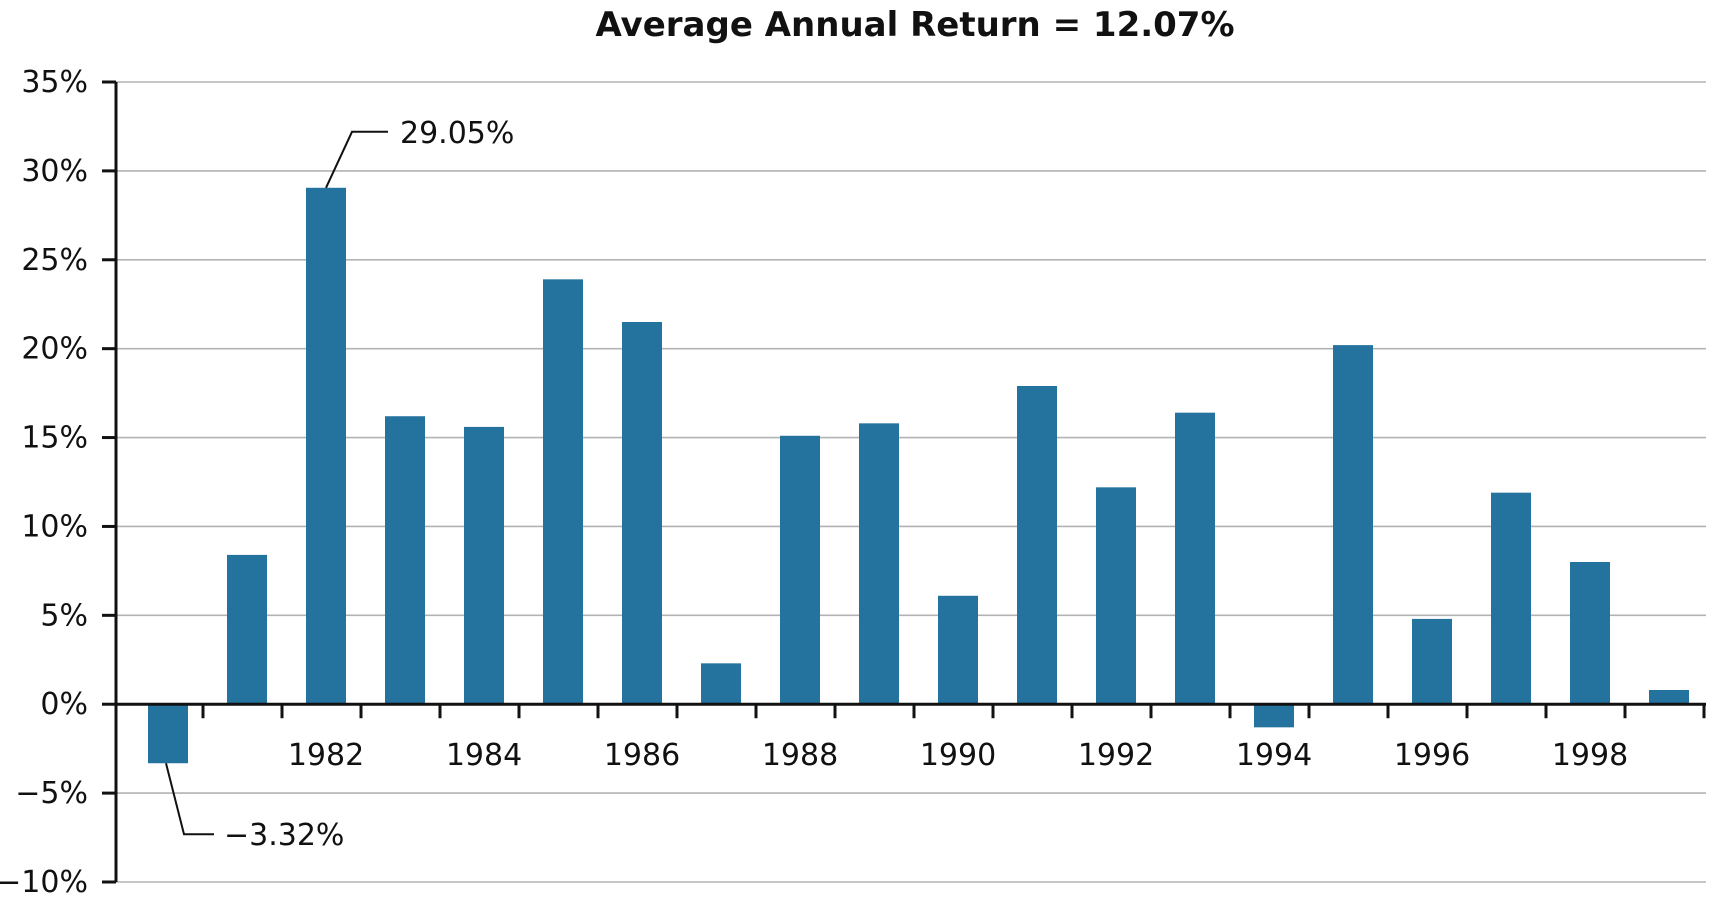 This screenshot has width=1710, height=910. Describe the element at coordinates (284, 835) in the screenshot. I see `annotation-label: −3.32%` at that location.